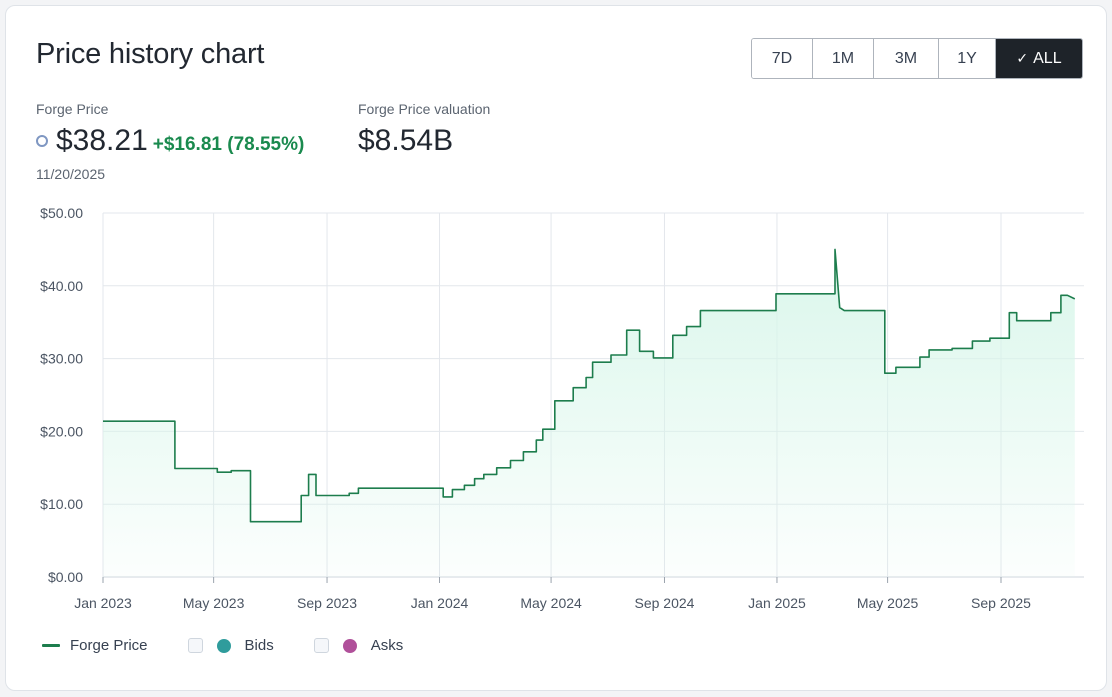 Image resolution: width=1112 pixels, height=697 pixels. I want to click on range-3m-button: 3M, so click(906, 58).